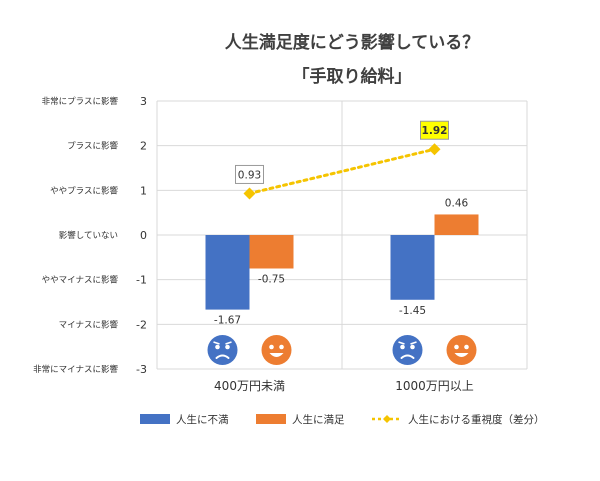 The image size is (600, 481). Describe the element at coordinates (387, 419) in the screenshot. I see `legend-marker` at that location.